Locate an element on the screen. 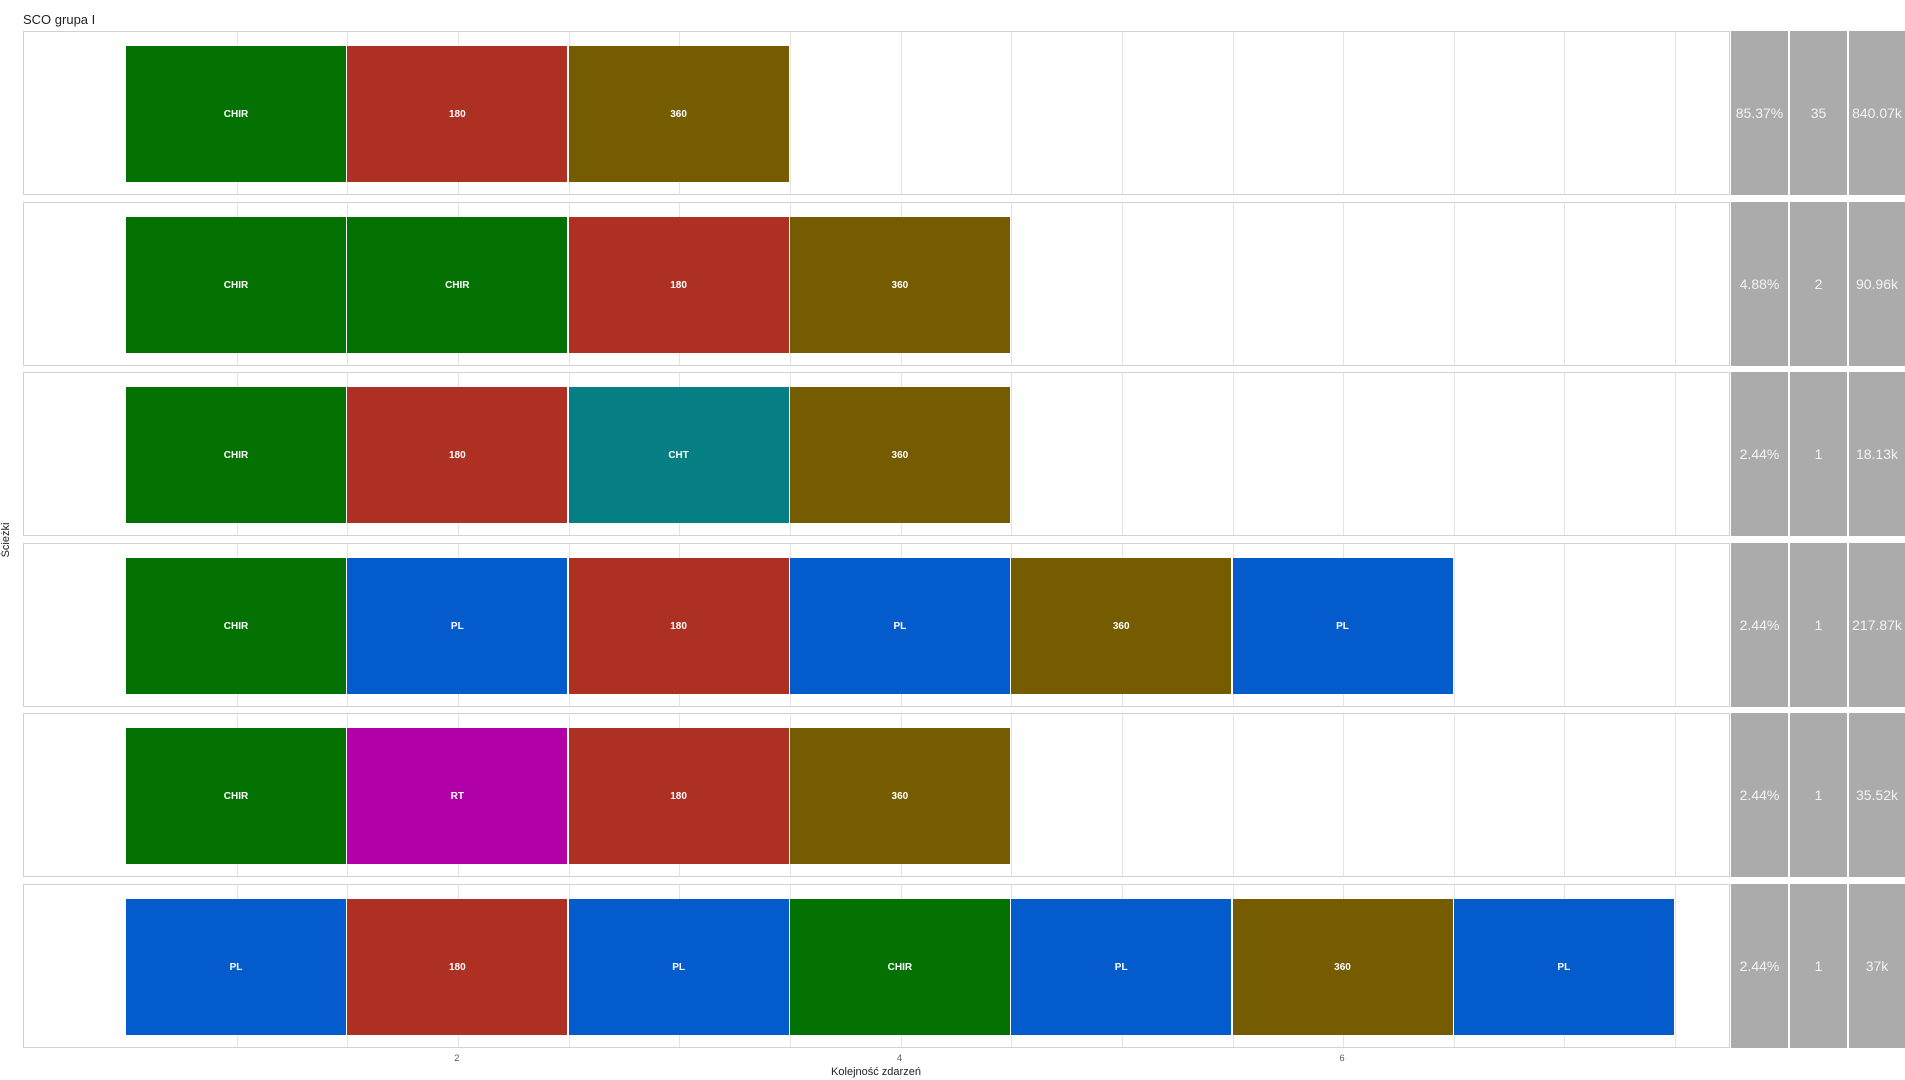 This screenshot has width=1905, height=1080. chart-title: SCO grupa I is located at coordinates (59, 19).